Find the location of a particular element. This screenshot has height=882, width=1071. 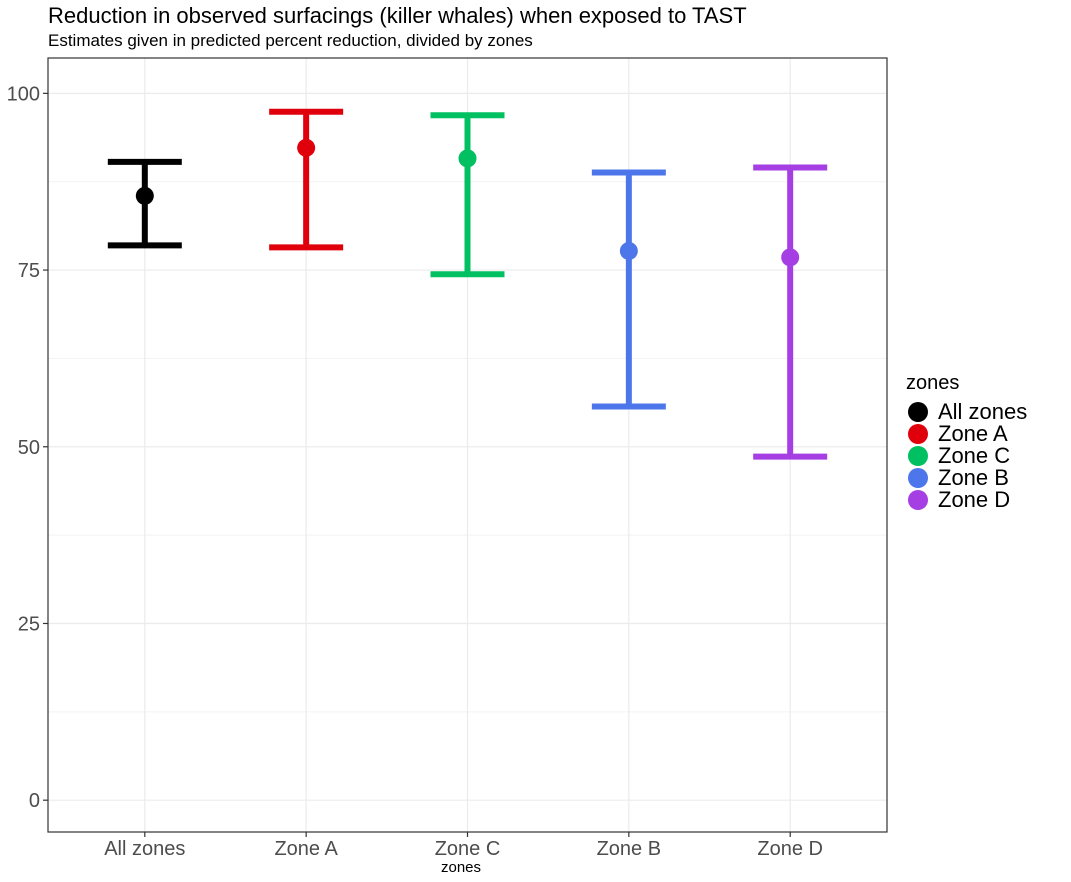

x-tick-label: Zone B is located at coordinates (629, 849).